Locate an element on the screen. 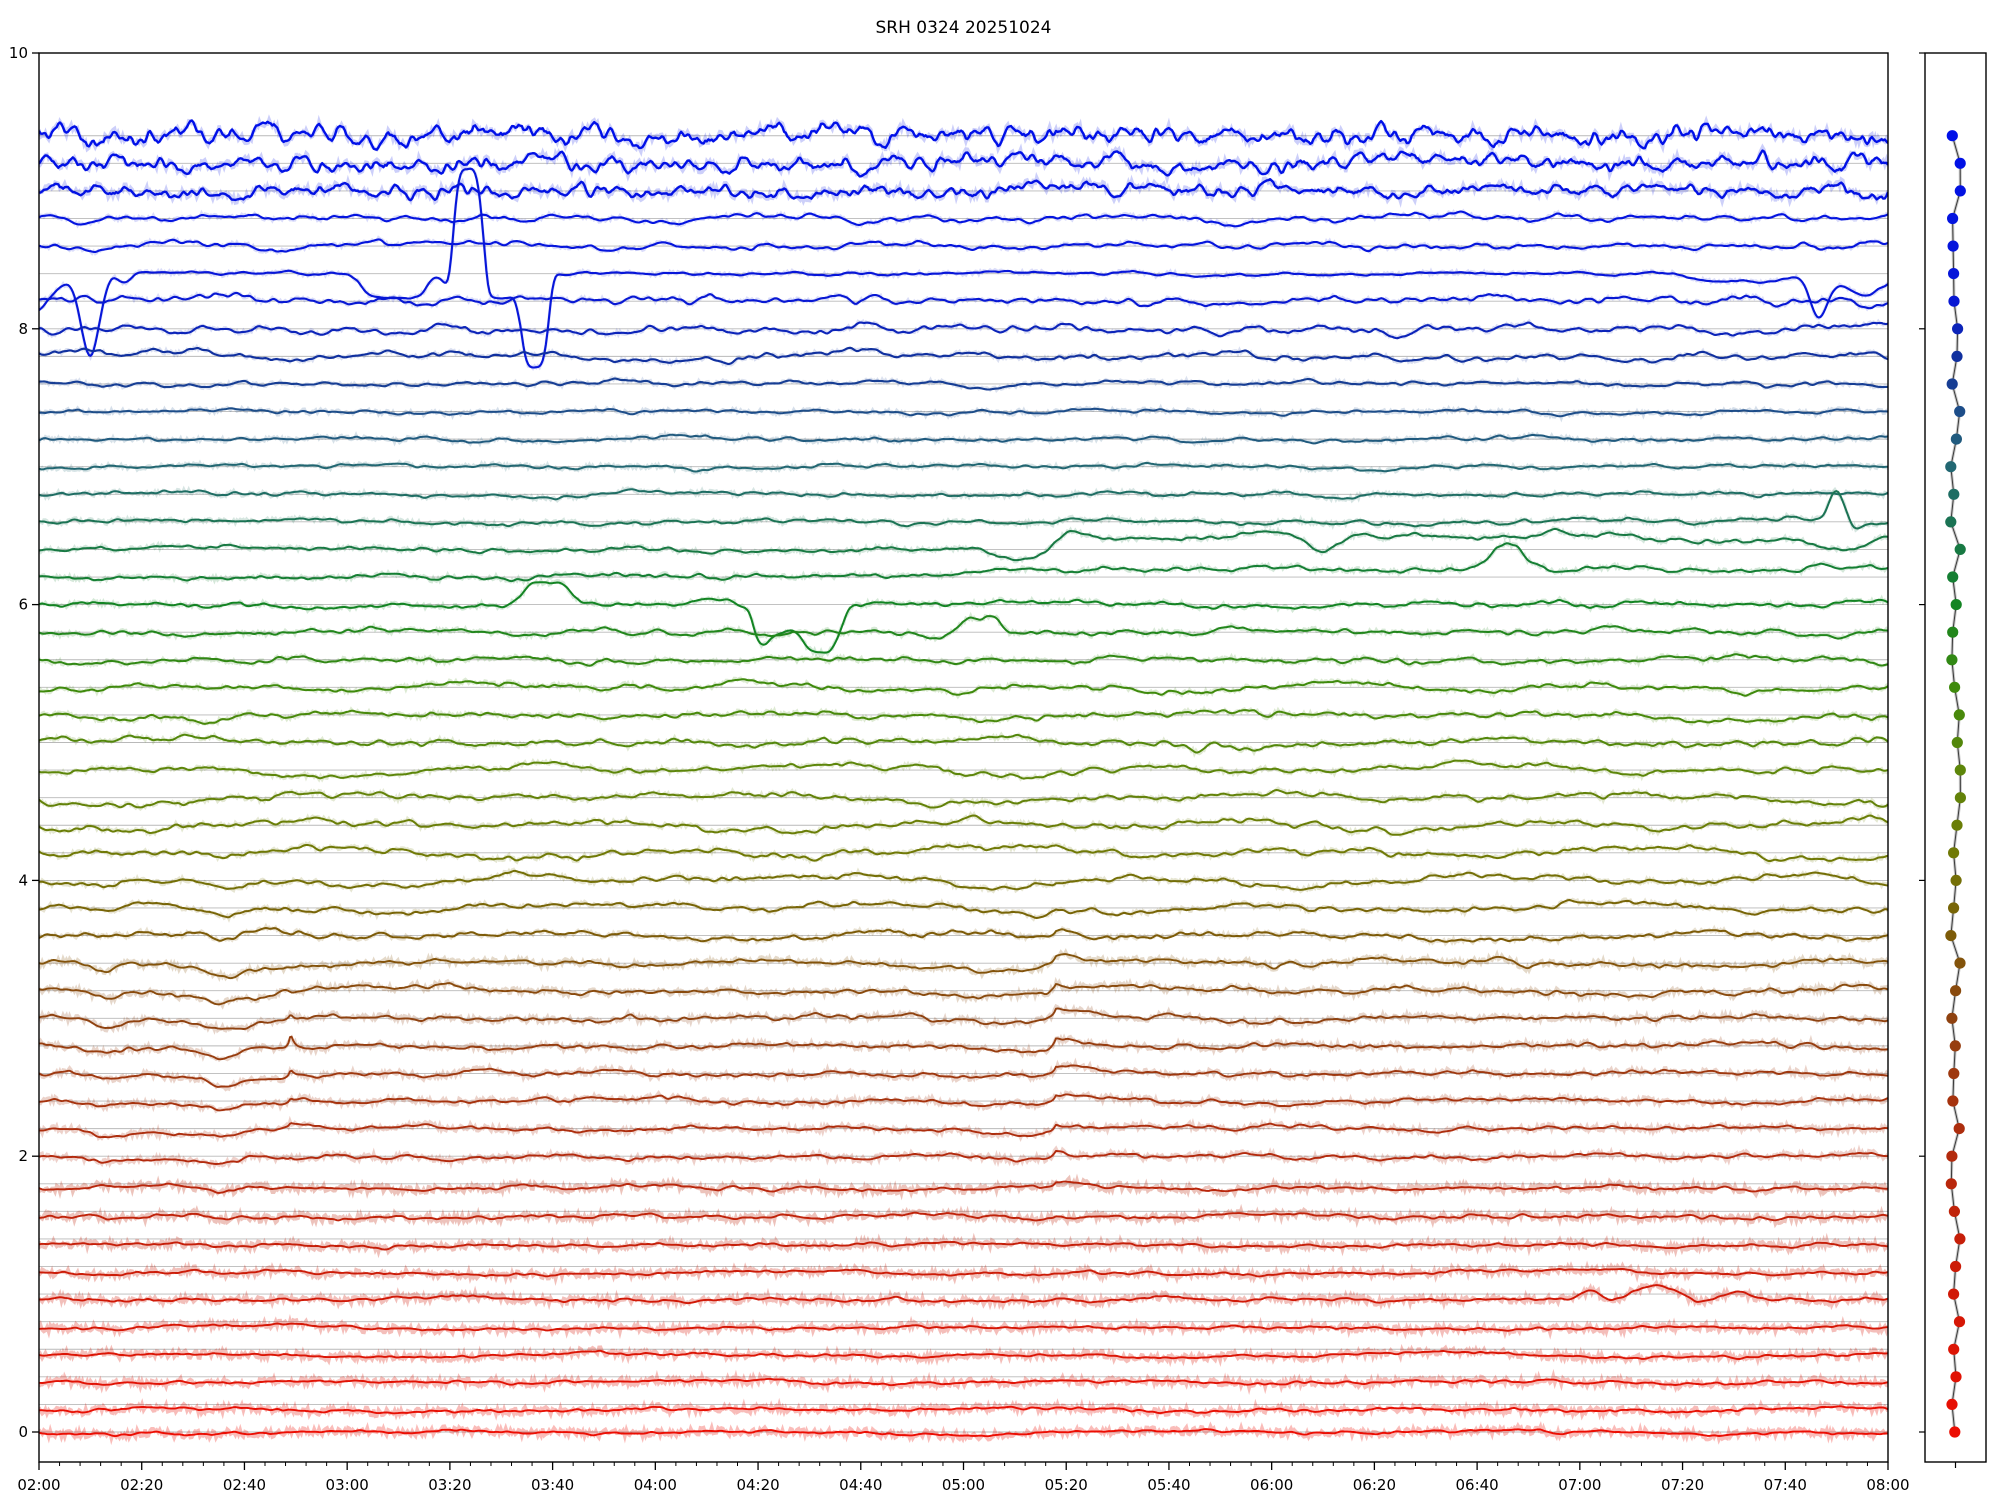 This screenshot has width=2000, height=1500. x-tick-label: 06:00 is located at coordinates (1271, 1485).